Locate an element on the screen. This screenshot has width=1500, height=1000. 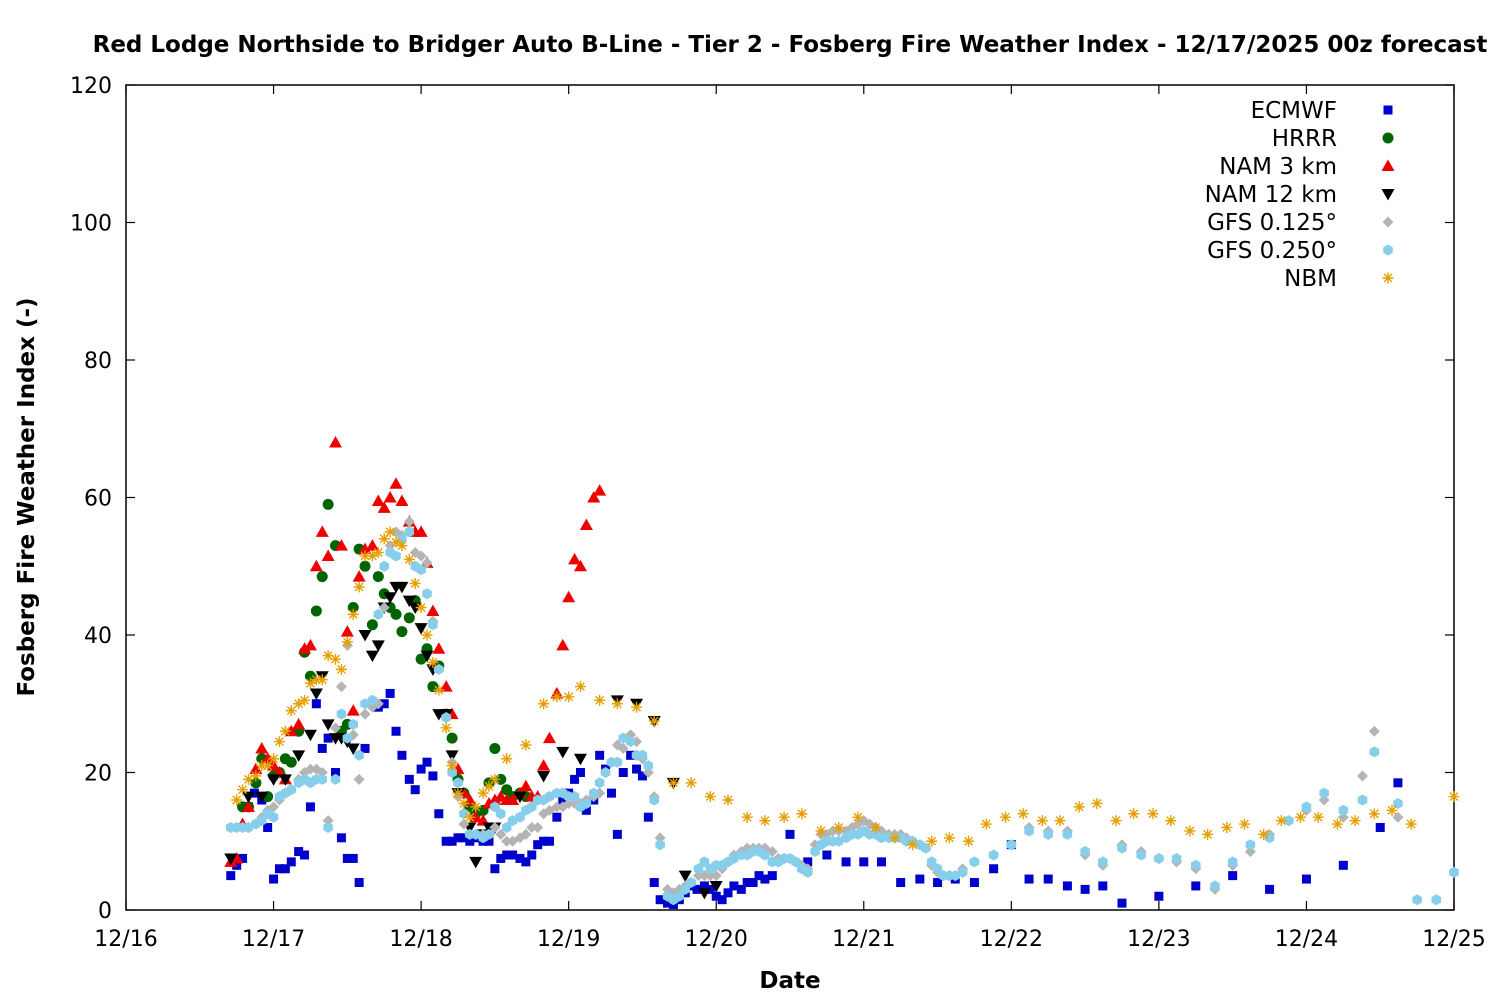
y-tick-label: 60 is located at coordinates (98, 499).